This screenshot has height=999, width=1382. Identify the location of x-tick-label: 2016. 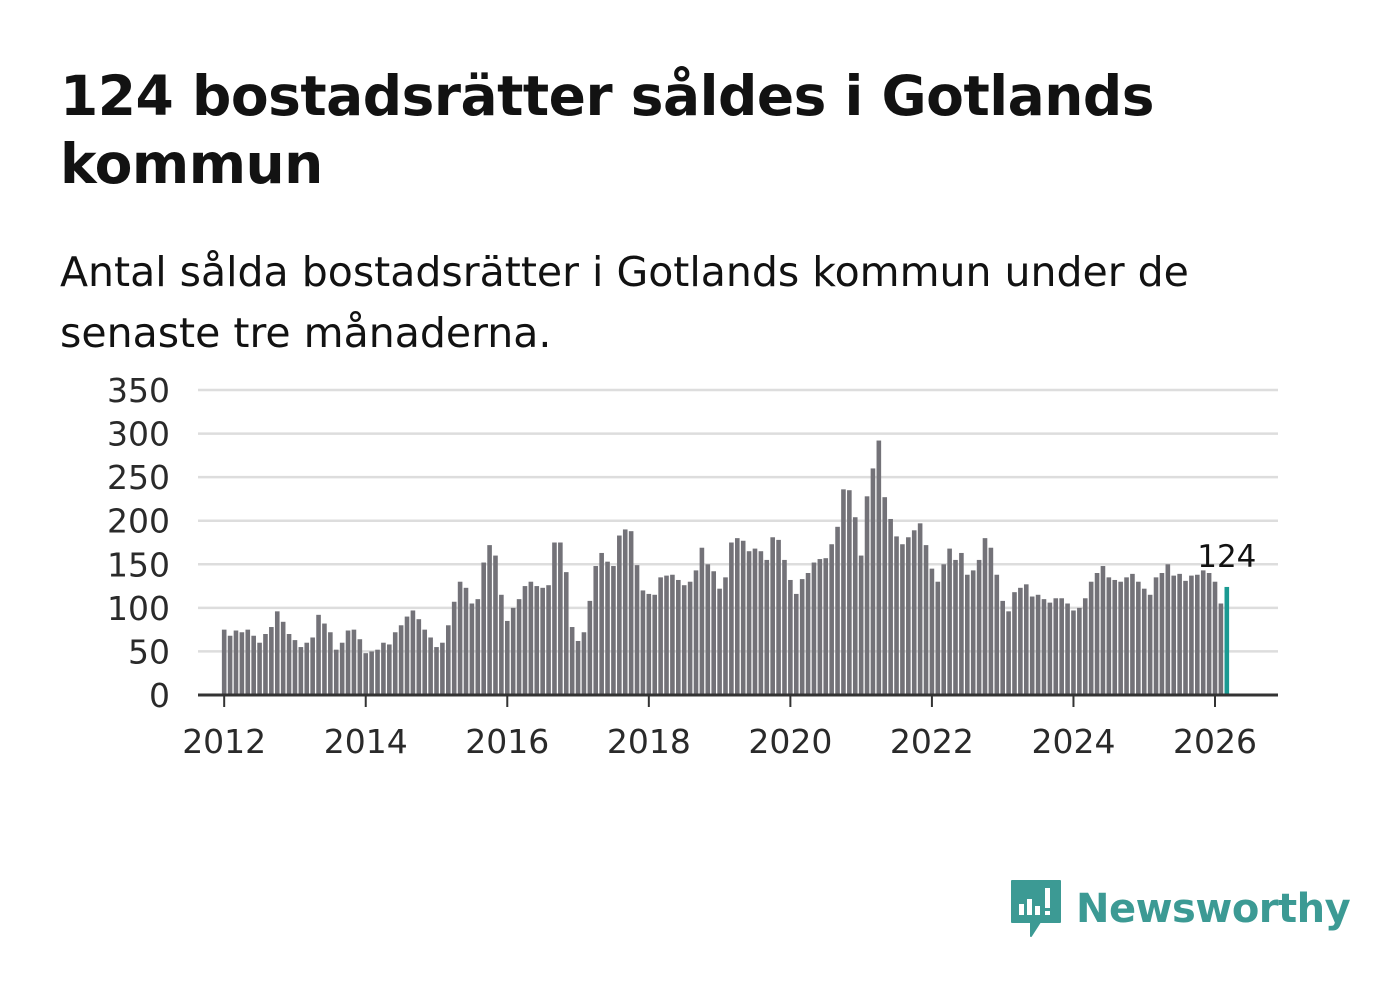
(507, 741).